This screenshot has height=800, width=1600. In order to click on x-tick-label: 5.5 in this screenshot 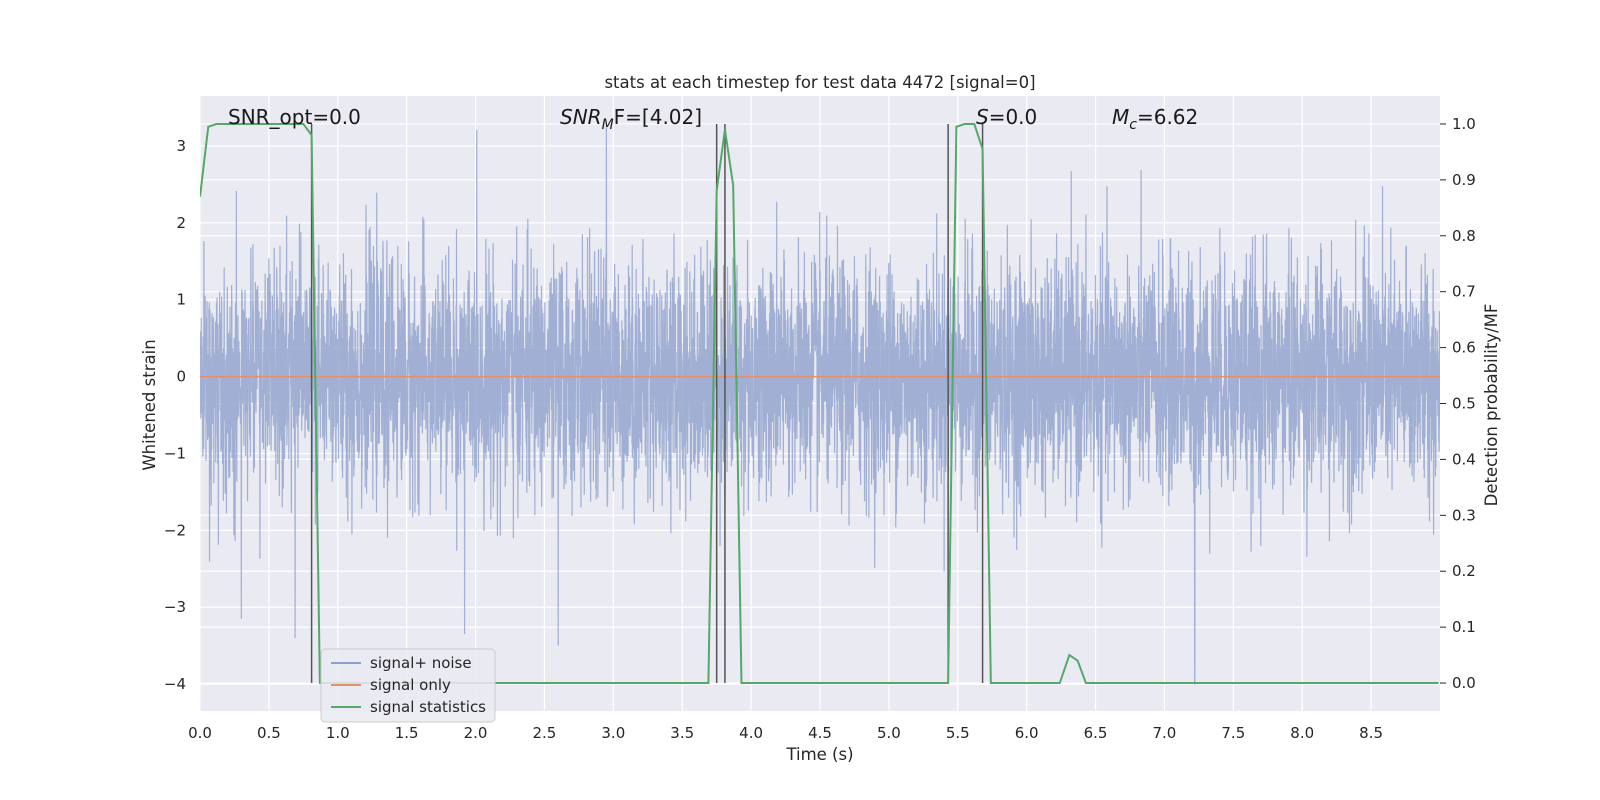, I will do `click(958, 733)`.